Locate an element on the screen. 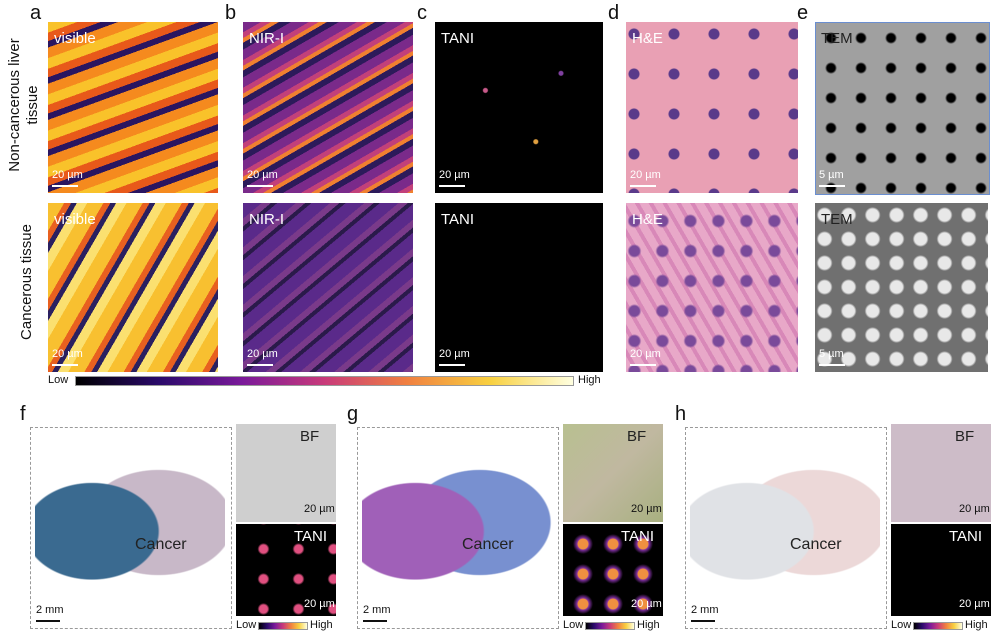  panel-letter: b is located at coordinates (231, 13).